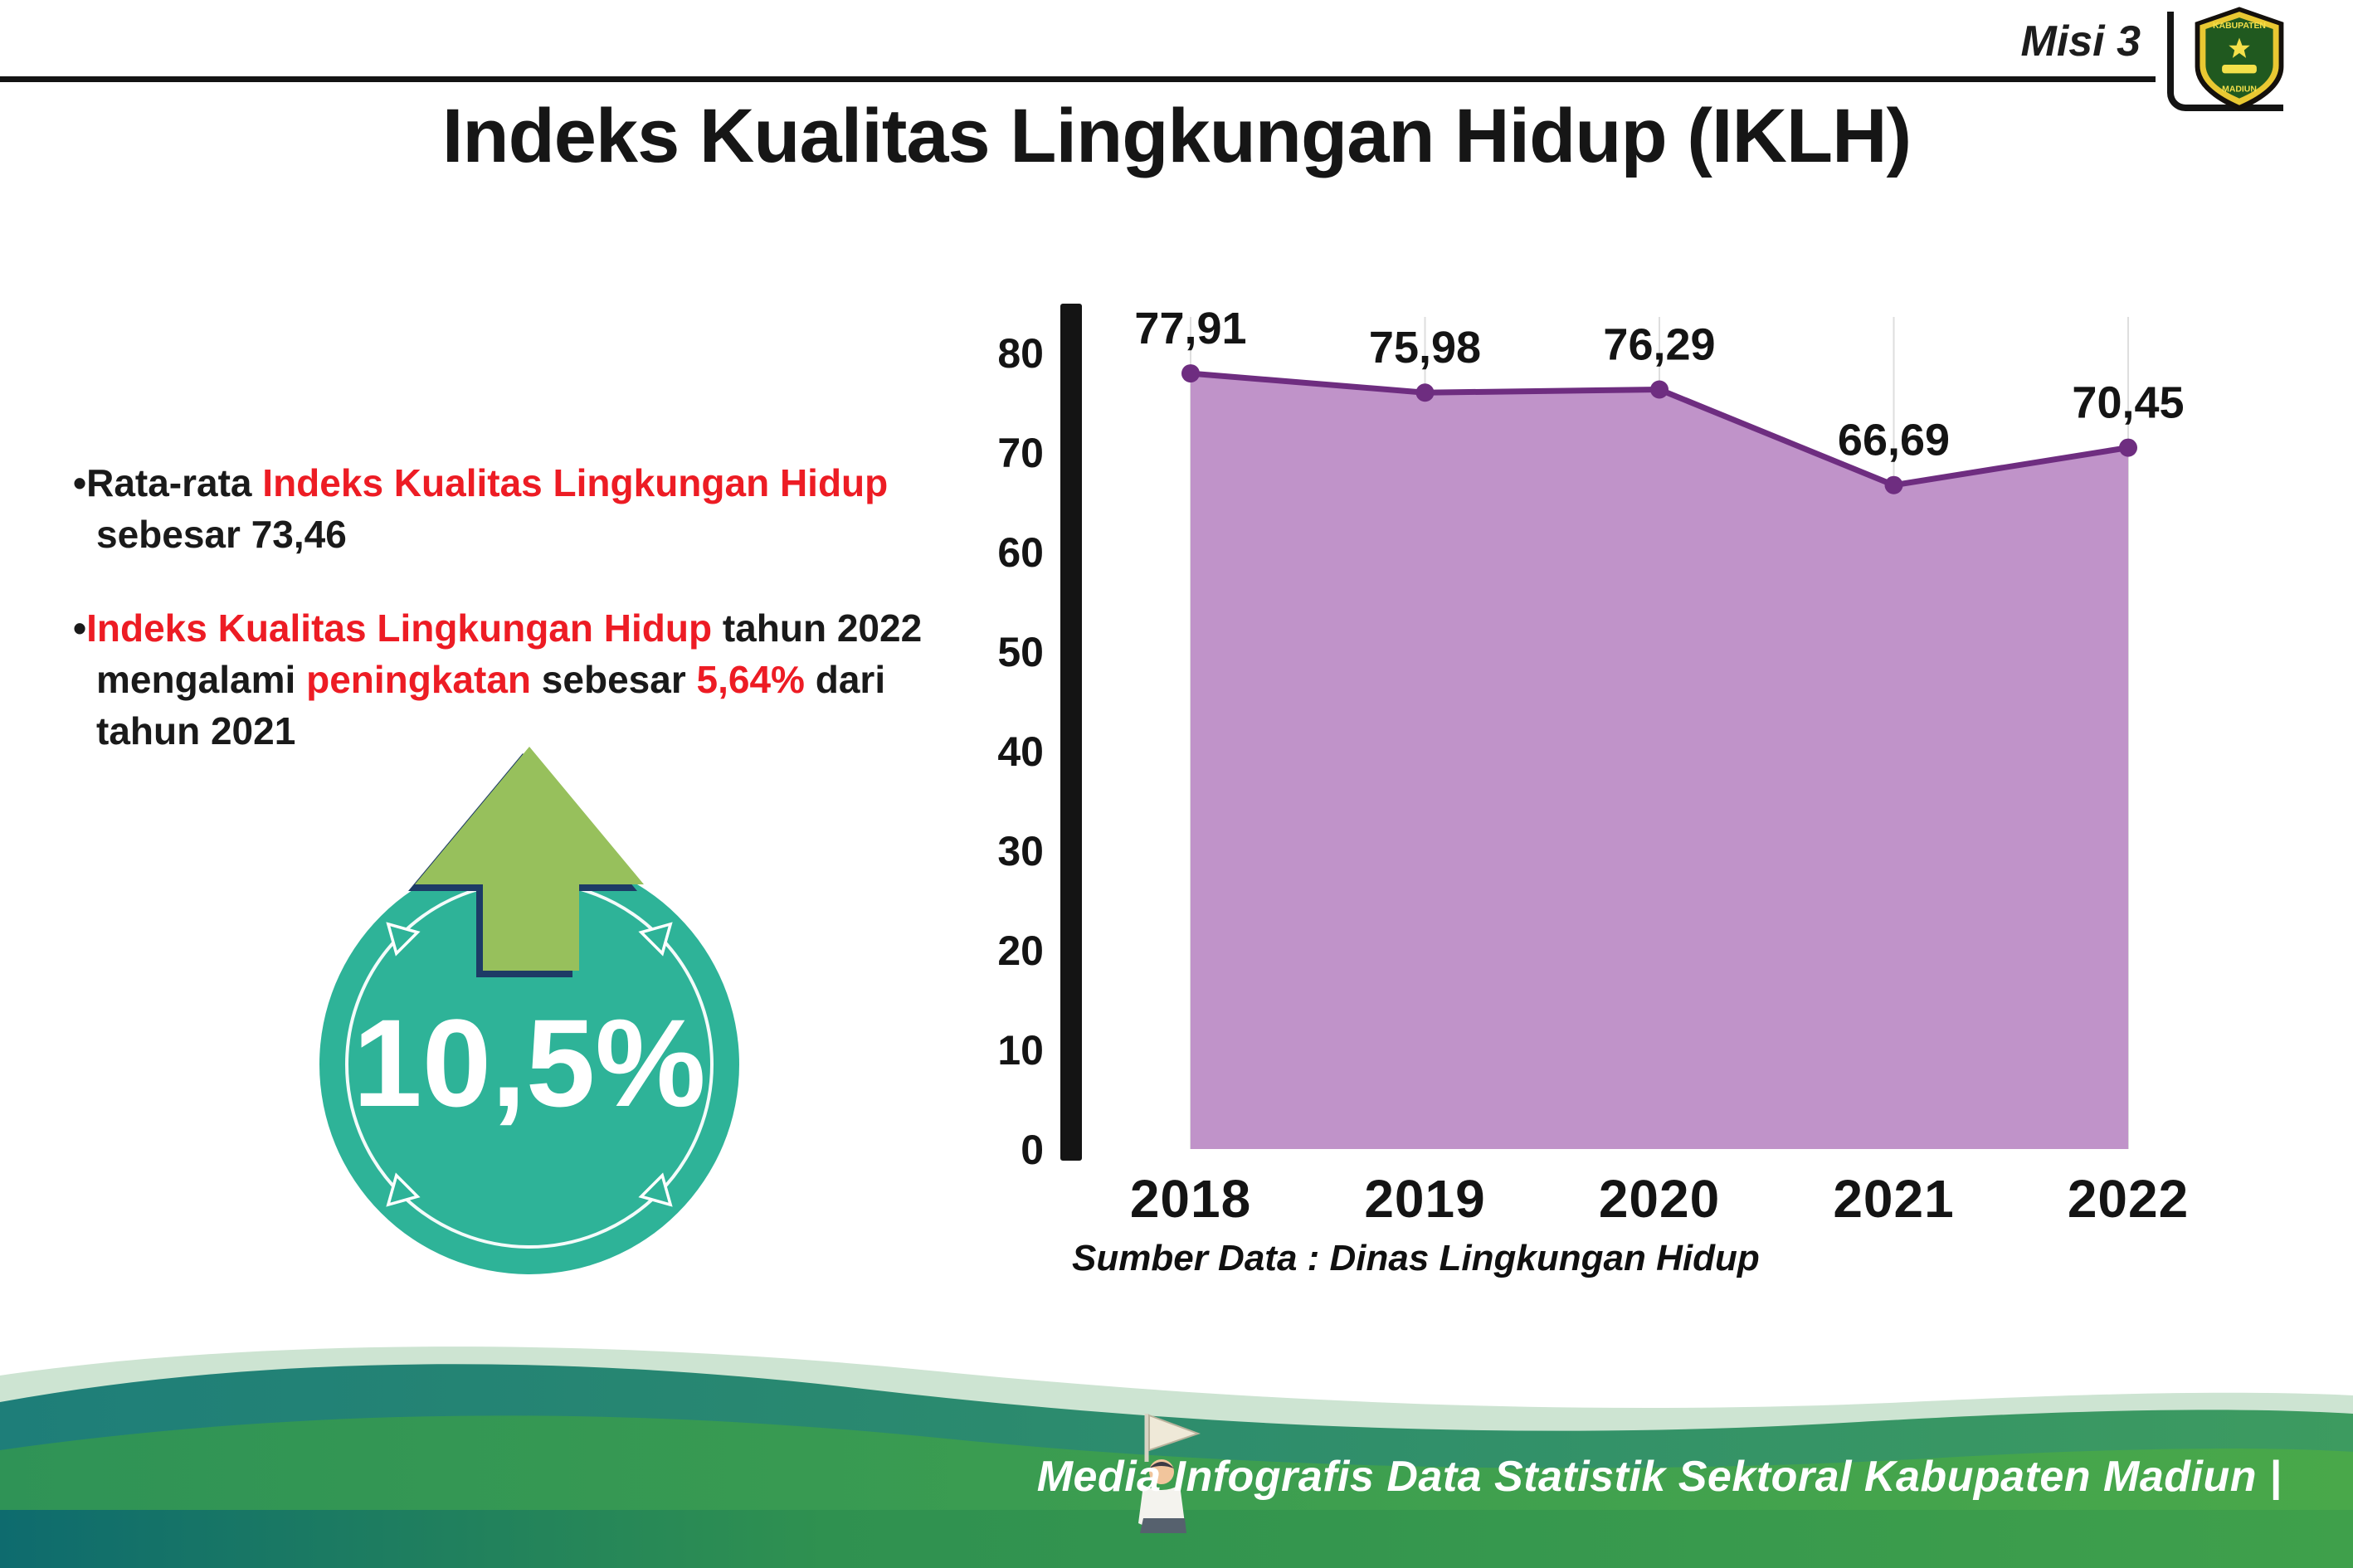  Describe the element at coordinates (845, 679) in the screenshot. I see `bullet-text: dari` at that location.